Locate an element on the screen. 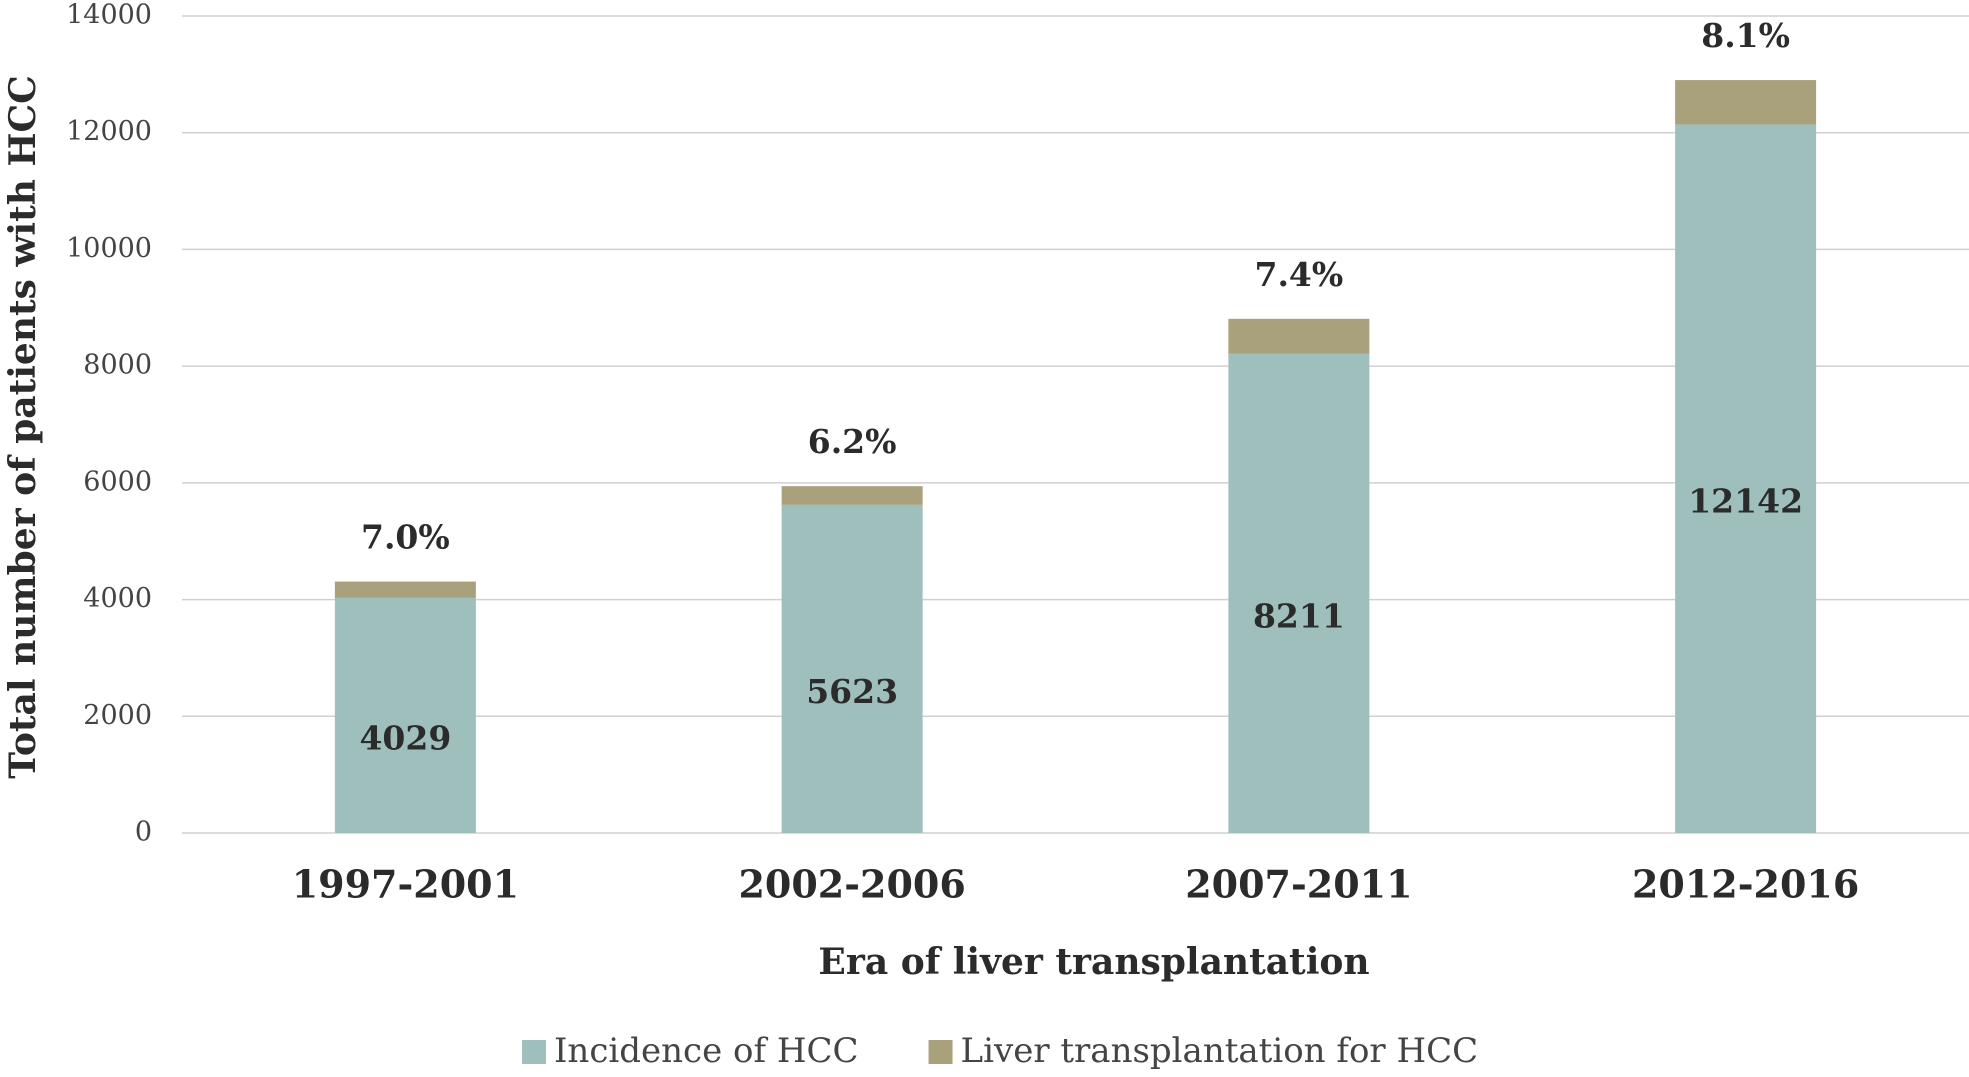 This screenshot has height=1077, width=1969. data-label: 5623 is located at coordinates (852, 691).